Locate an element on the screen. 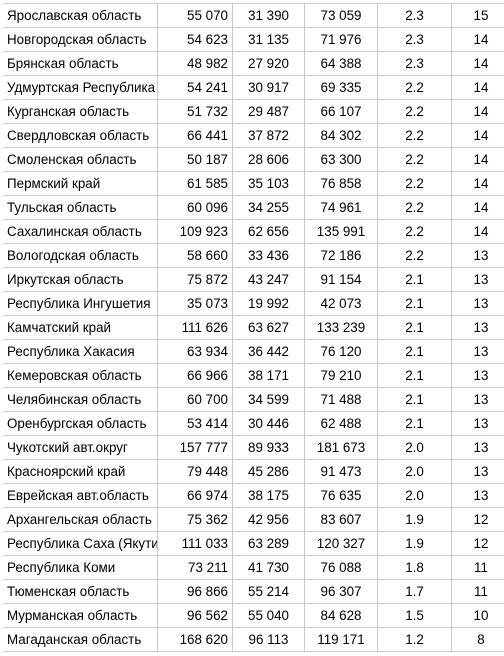 This screenshot has width=504, height=656. value-cell-2: 28 606 is located at coordinates (268, 159).